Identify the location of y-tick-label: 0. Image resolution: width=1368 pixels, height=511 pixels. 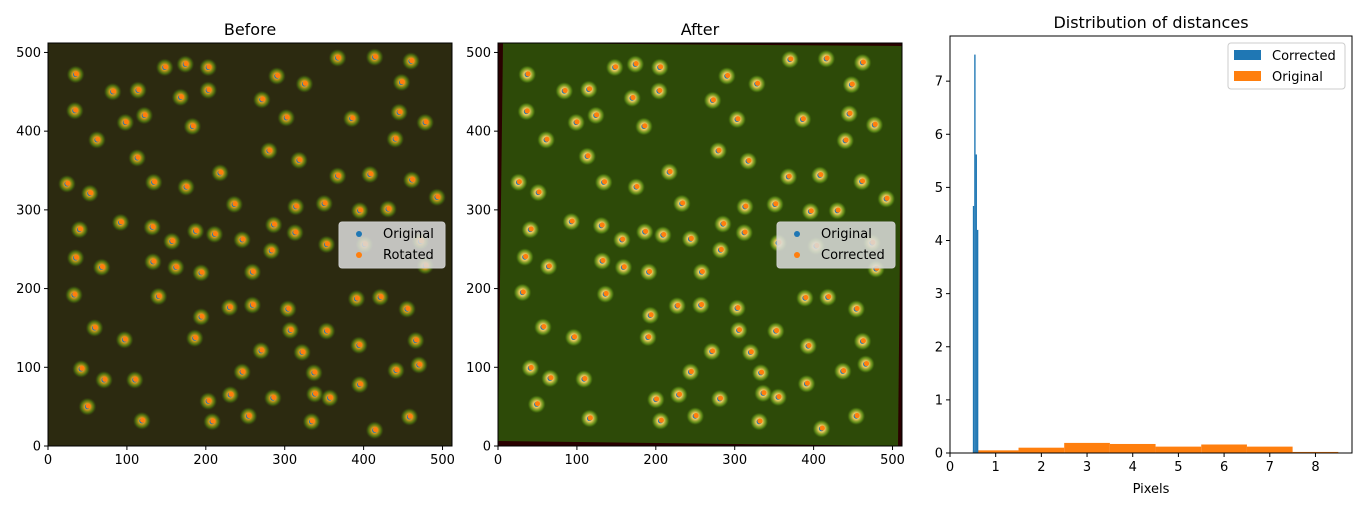
(37, 447).